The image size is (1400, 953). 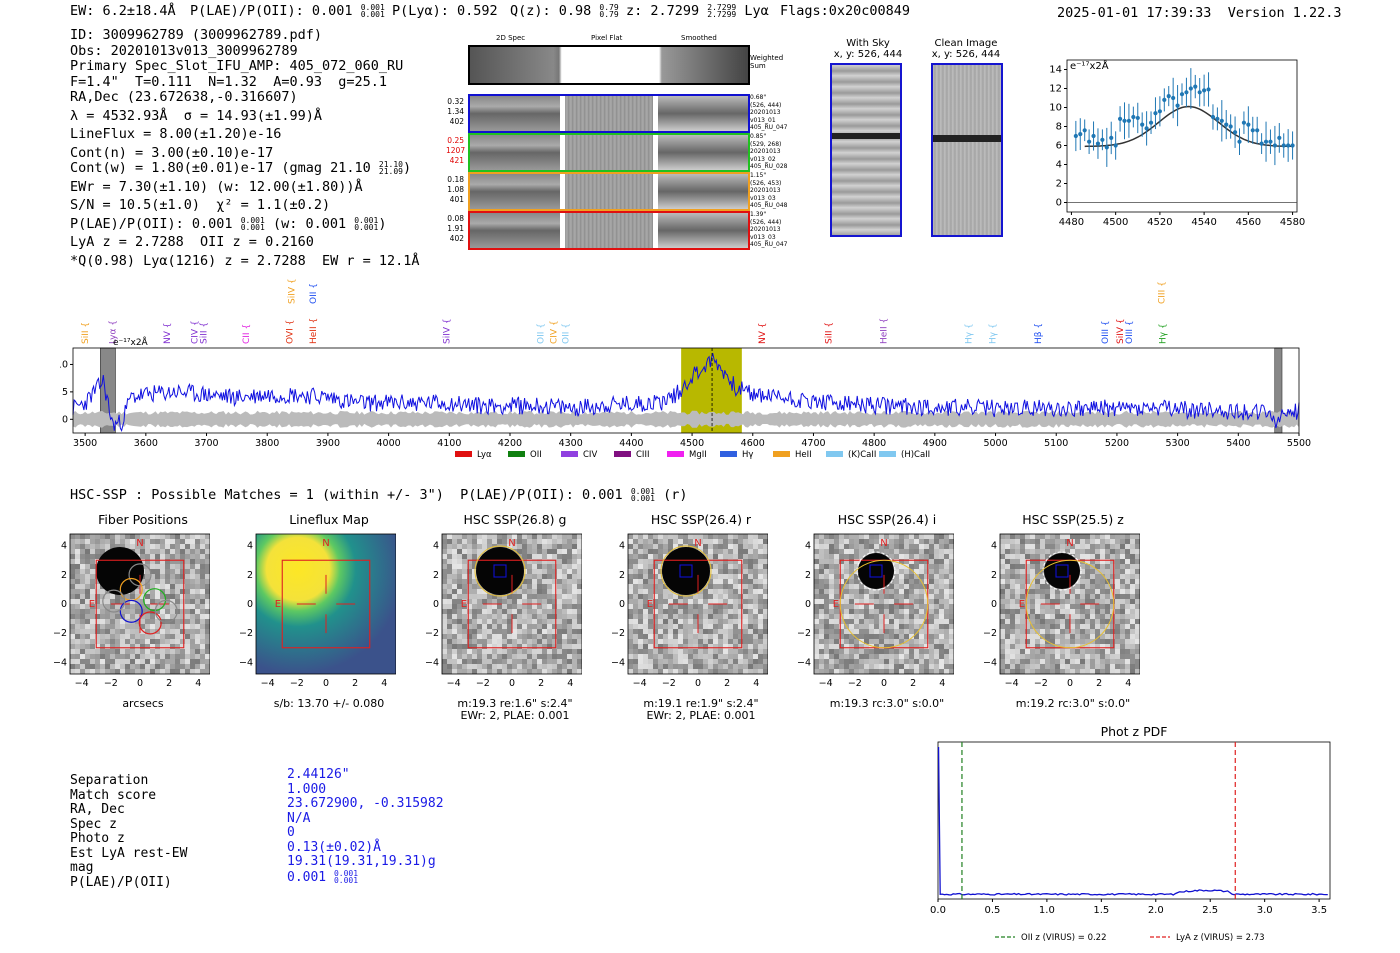 What do you see at coordinates (326, 604) in the screenshot?
I see `aperture-box` at bounding box center [326, 604].